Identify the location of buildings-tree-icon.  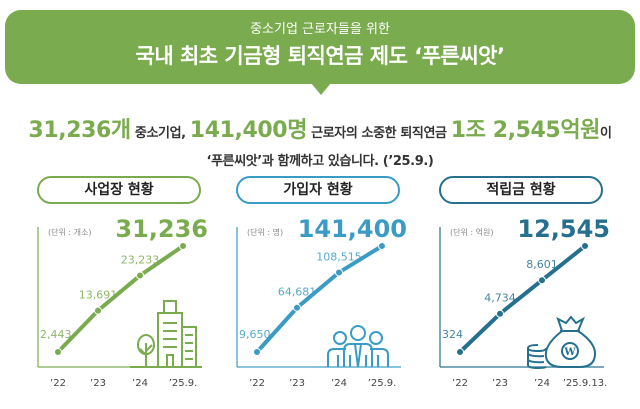
(166, 334).